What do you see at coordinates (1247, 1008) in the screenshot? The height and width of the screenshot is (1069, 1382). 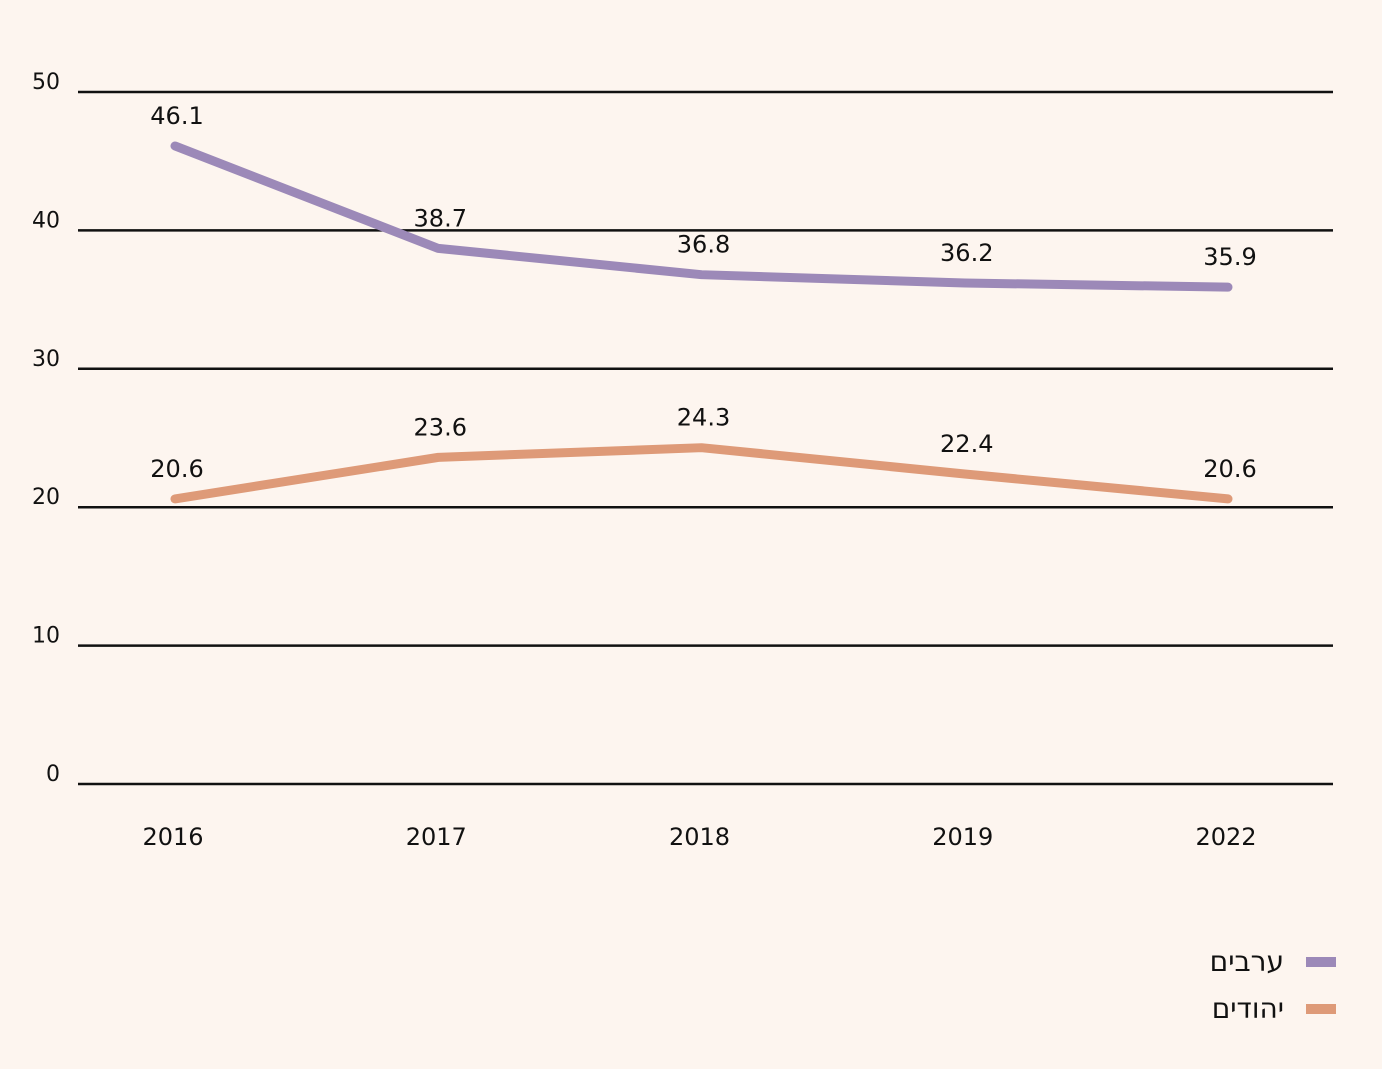 I see `legend-label-jews: יהודים` at bounding box center [1247, 1008].